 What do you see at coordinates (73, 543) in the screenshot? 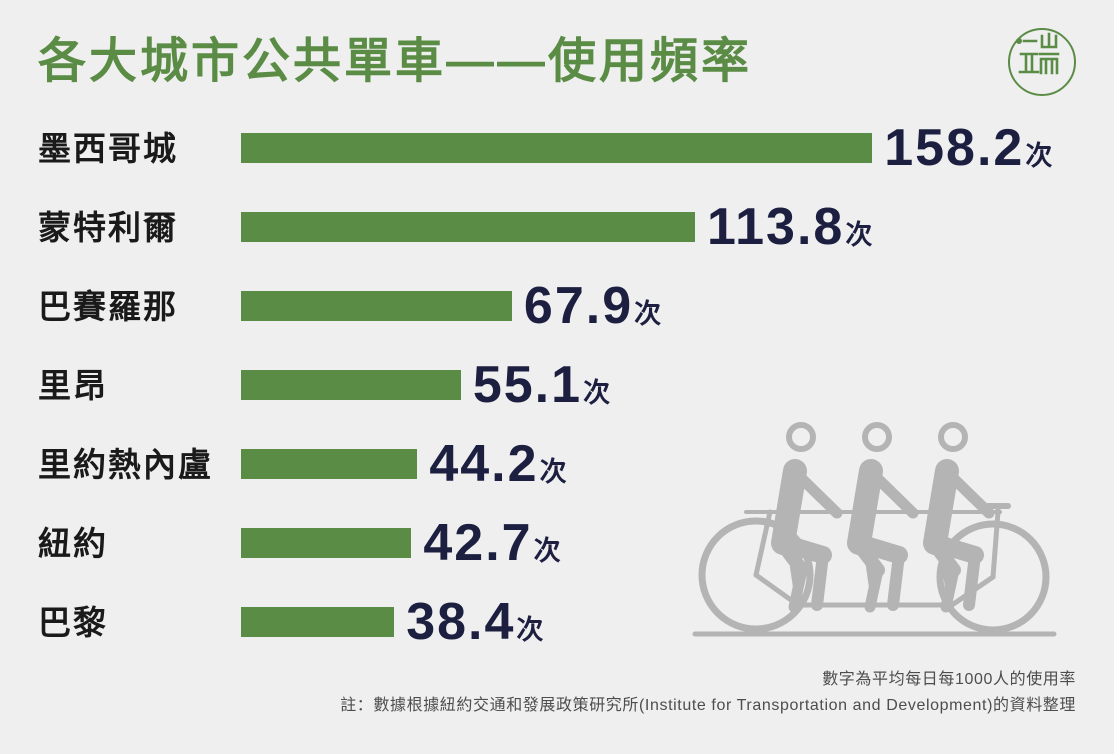
I see `category-label: 紐約` at bounding box center [73, 543].